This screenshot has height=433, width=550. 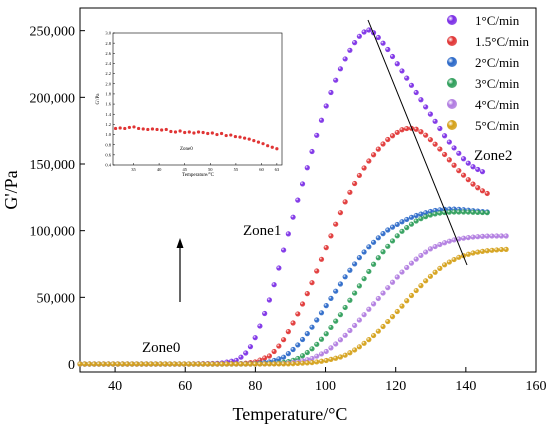 What do you see at coordinates (210, 169) in the screenshot?
I see `inset-x-tick-label: 50` at bounding box center [210, 169].